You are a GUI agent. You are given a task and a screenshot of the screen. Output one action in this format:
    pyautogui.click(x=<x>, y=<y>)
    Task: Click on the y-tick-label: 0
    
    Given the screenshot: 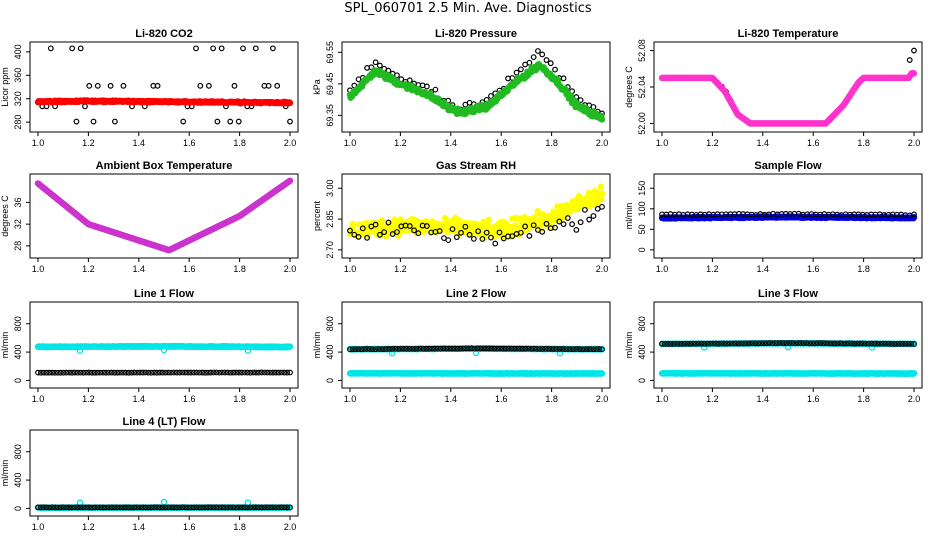 What is the action you would take?
    pyautogui.click(x=642, y=380)
    